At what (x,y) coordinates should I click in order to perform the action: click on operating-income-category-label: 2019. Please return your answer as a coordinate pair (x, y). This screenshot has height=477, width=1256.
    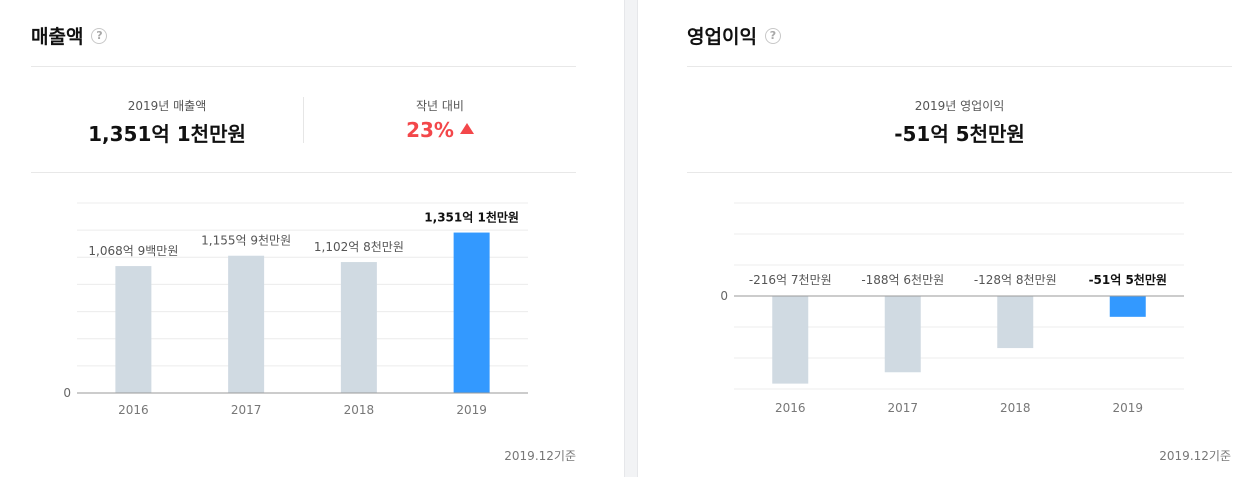
    Looking at the image, I should click on (1127, 408).